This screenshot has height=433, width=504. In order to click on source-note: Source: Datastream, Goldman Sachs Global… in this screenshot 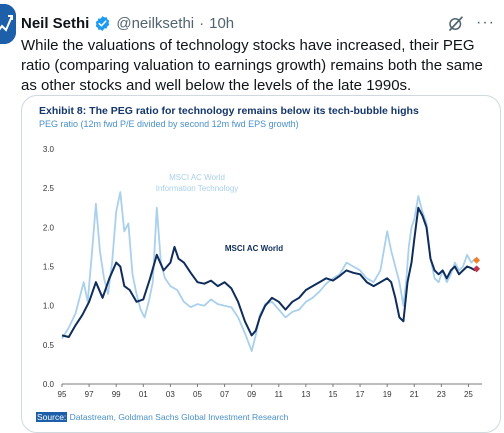, I will do `click(162, 417)`.